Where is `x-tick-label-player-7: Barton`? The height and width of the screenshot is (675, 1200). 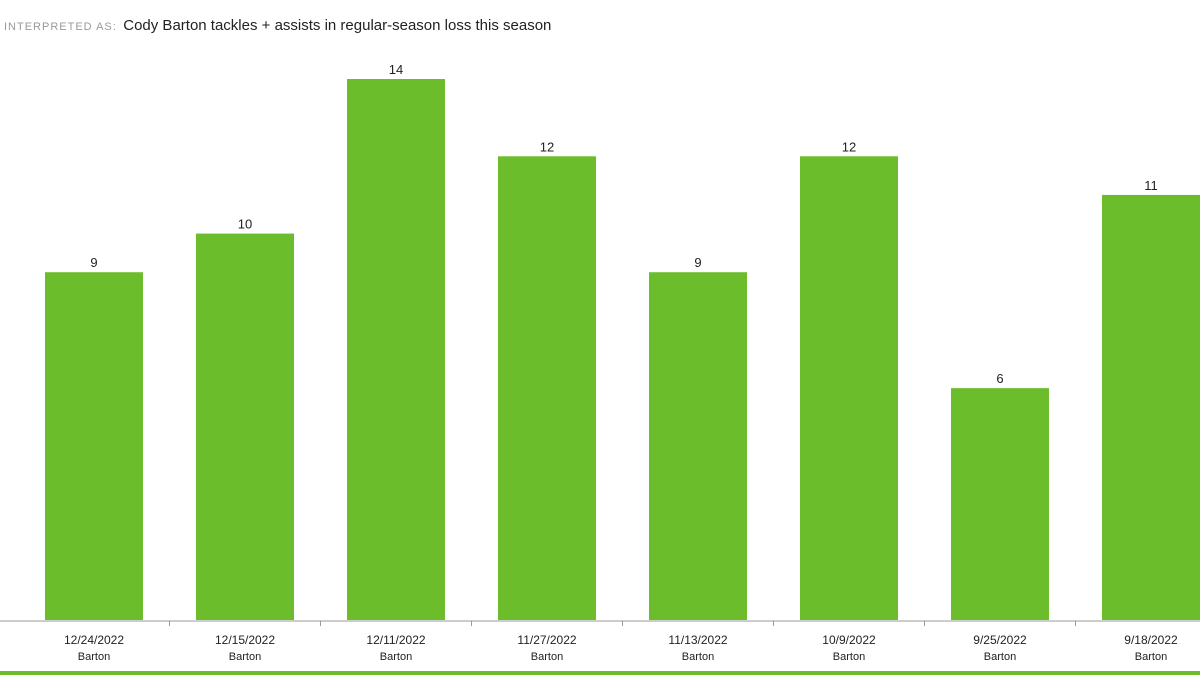 x-tick-label-player-7: Barton is located at coordinates (1151, 657).